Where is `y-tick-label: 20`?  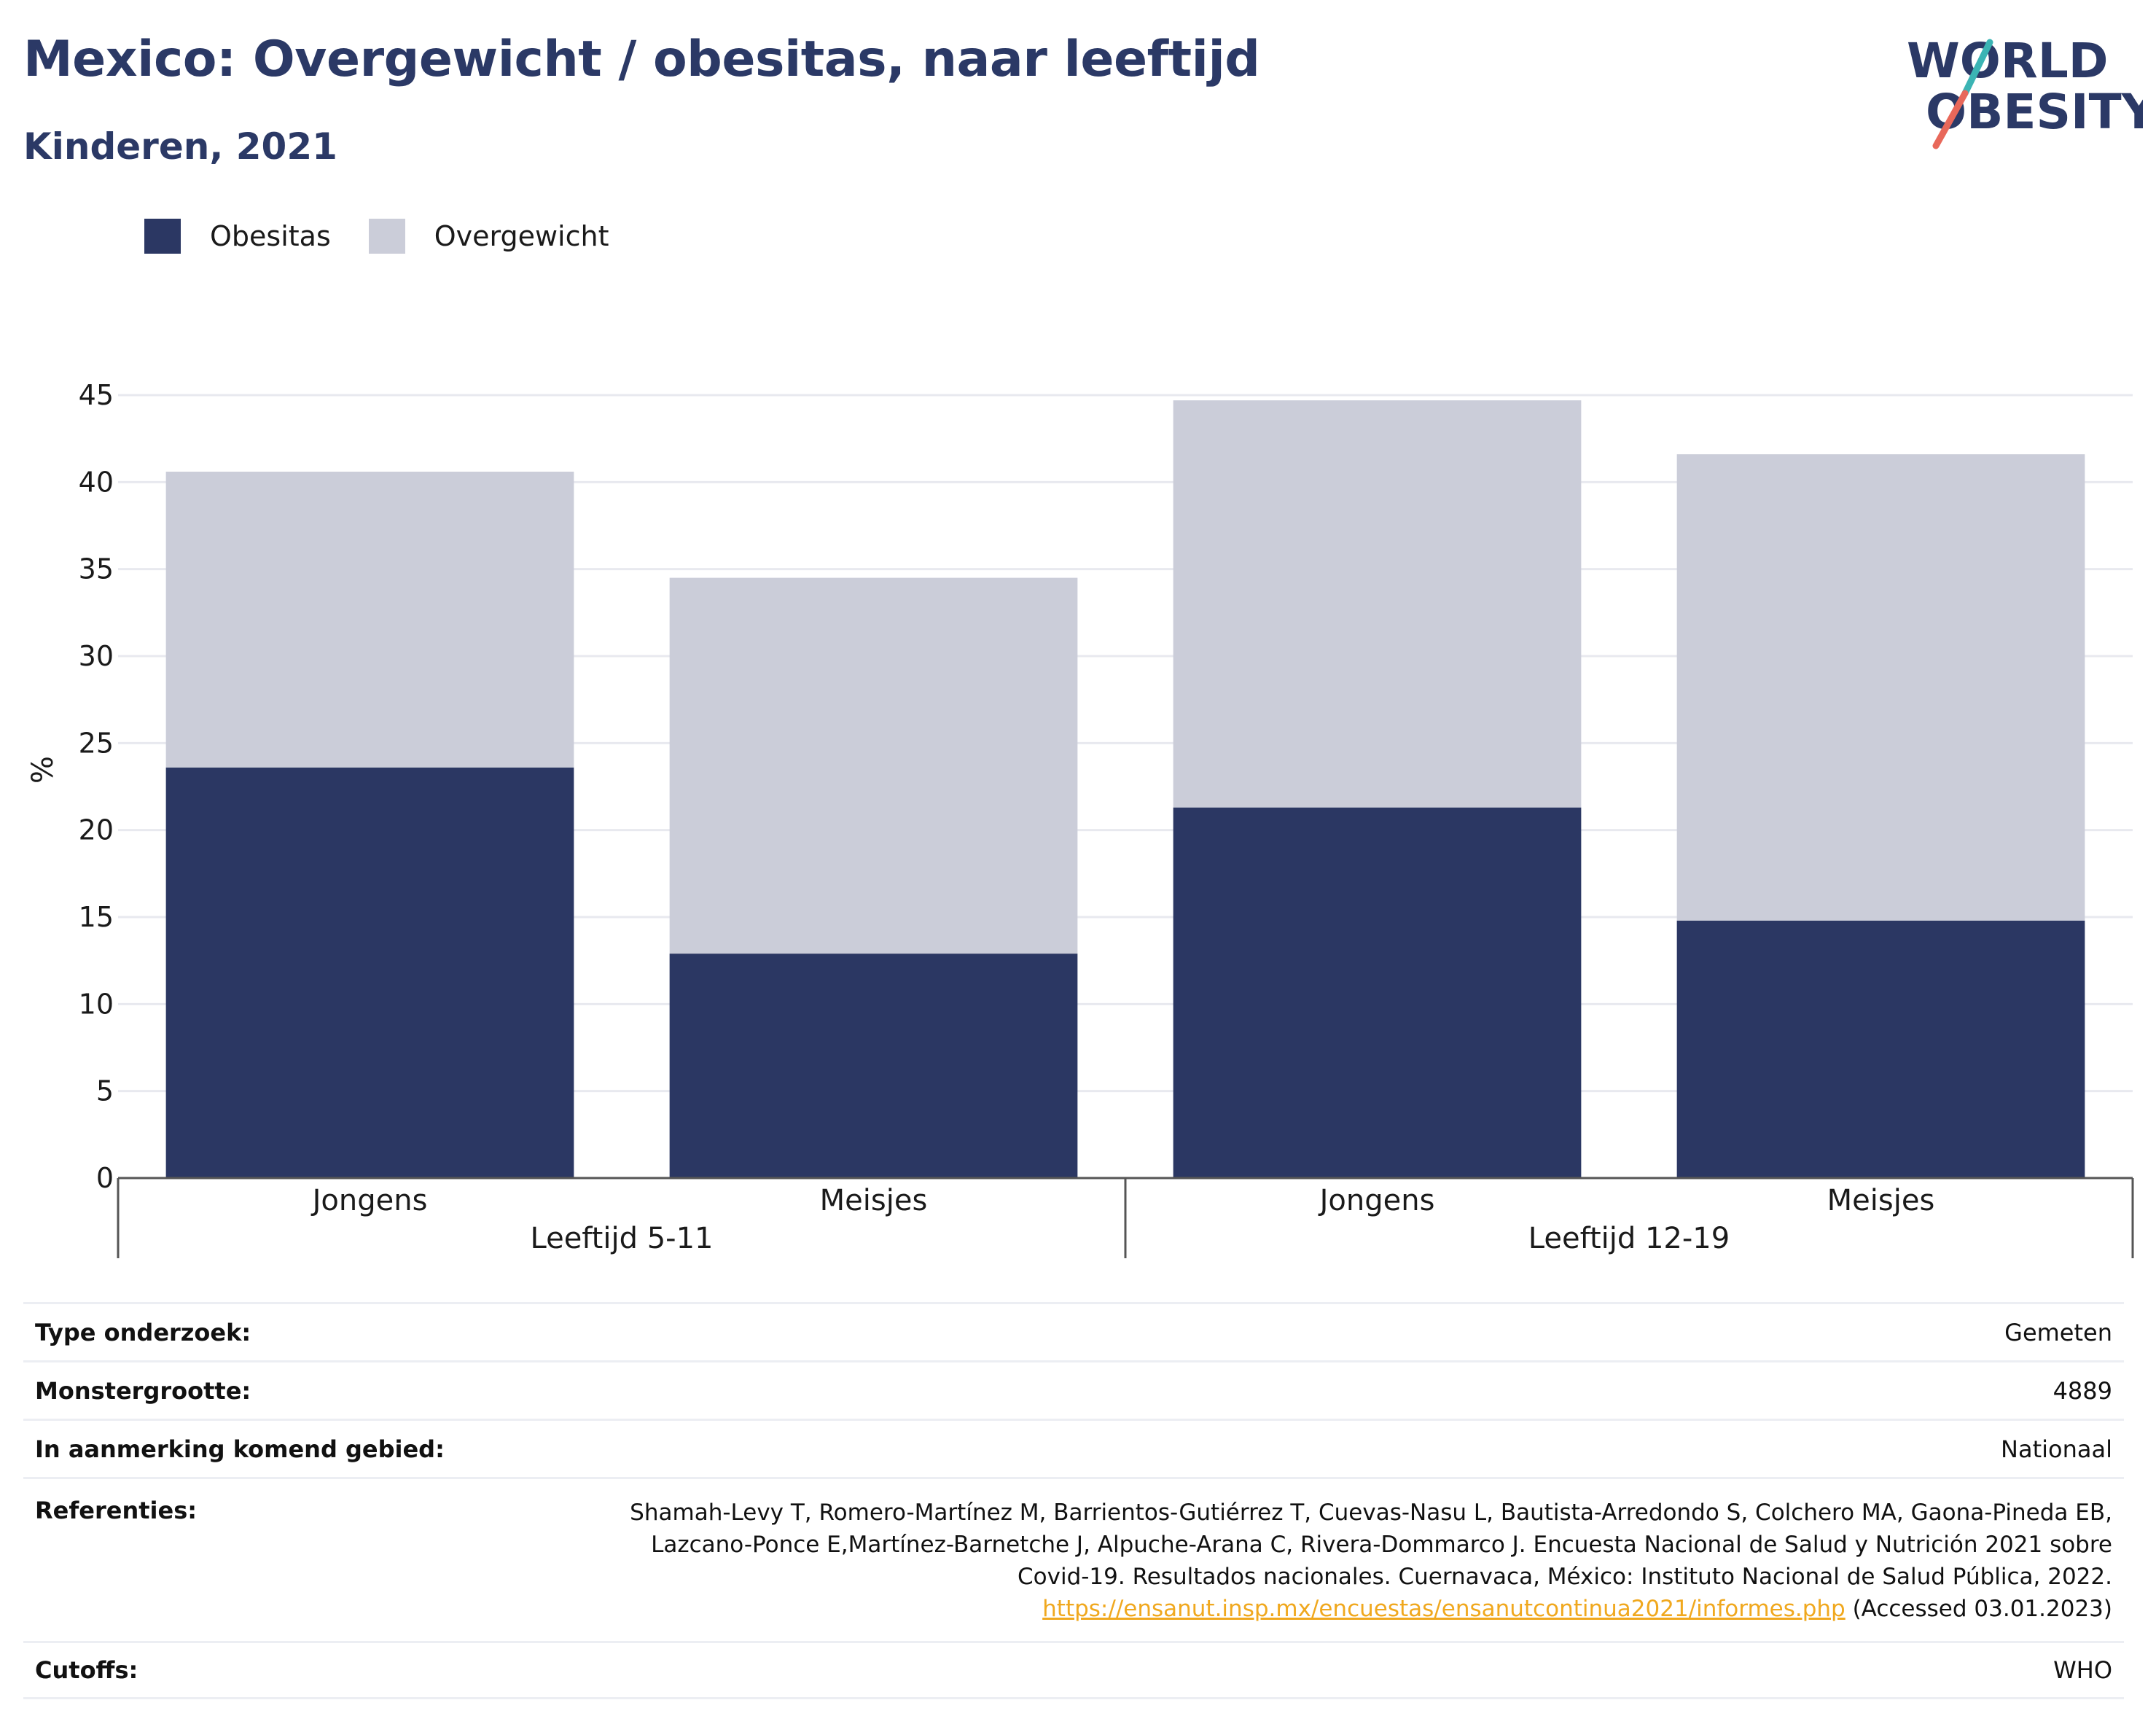
y-tick-label: 20 is located at coordinates (97, 830).